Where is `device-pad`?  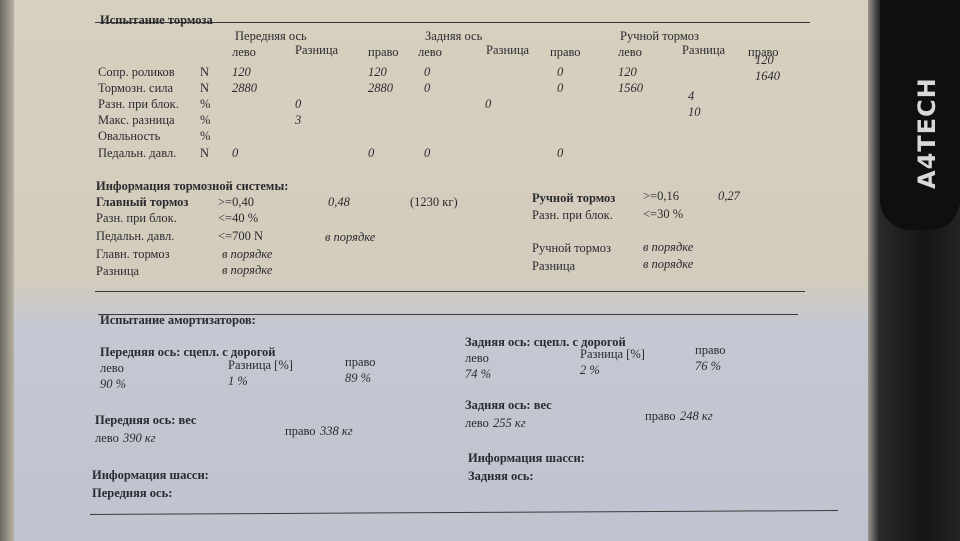 device-pad is located at coordinates (920, 115).